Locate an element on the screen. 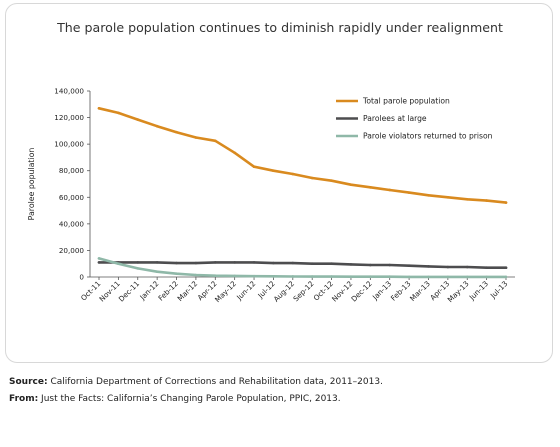 The width and height of the screenshot is (560, 447). x-tick-label: Feb-12 is located at coordinates (168, 291).